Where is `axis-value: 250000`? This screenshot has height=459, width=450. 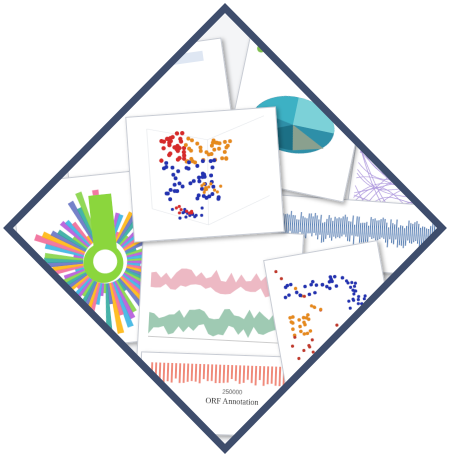 axis-value: 250000 is located at coordinates (232, 393).